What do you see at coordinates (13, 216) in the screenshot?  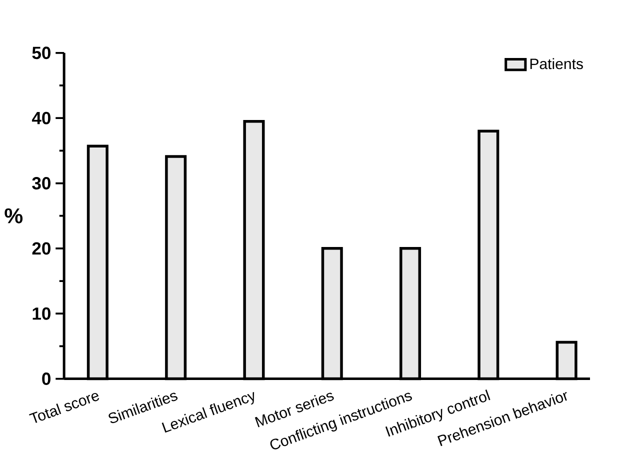 I see `y-axis-title: %` at bounding box center [13, 216].